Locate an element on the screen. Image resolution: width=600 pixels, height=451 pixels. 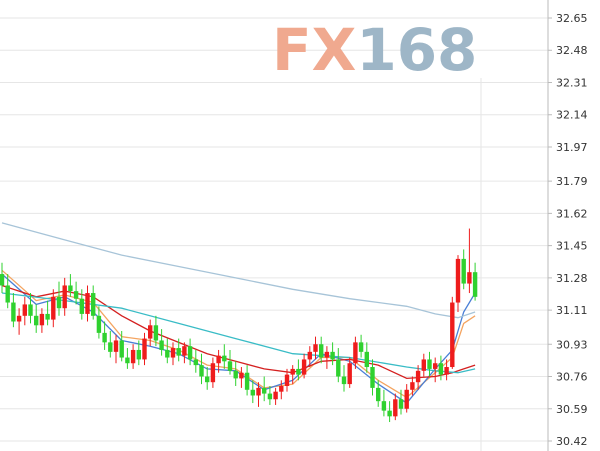
y-tick-label: 32.65 is located at coordinates (572, 18).